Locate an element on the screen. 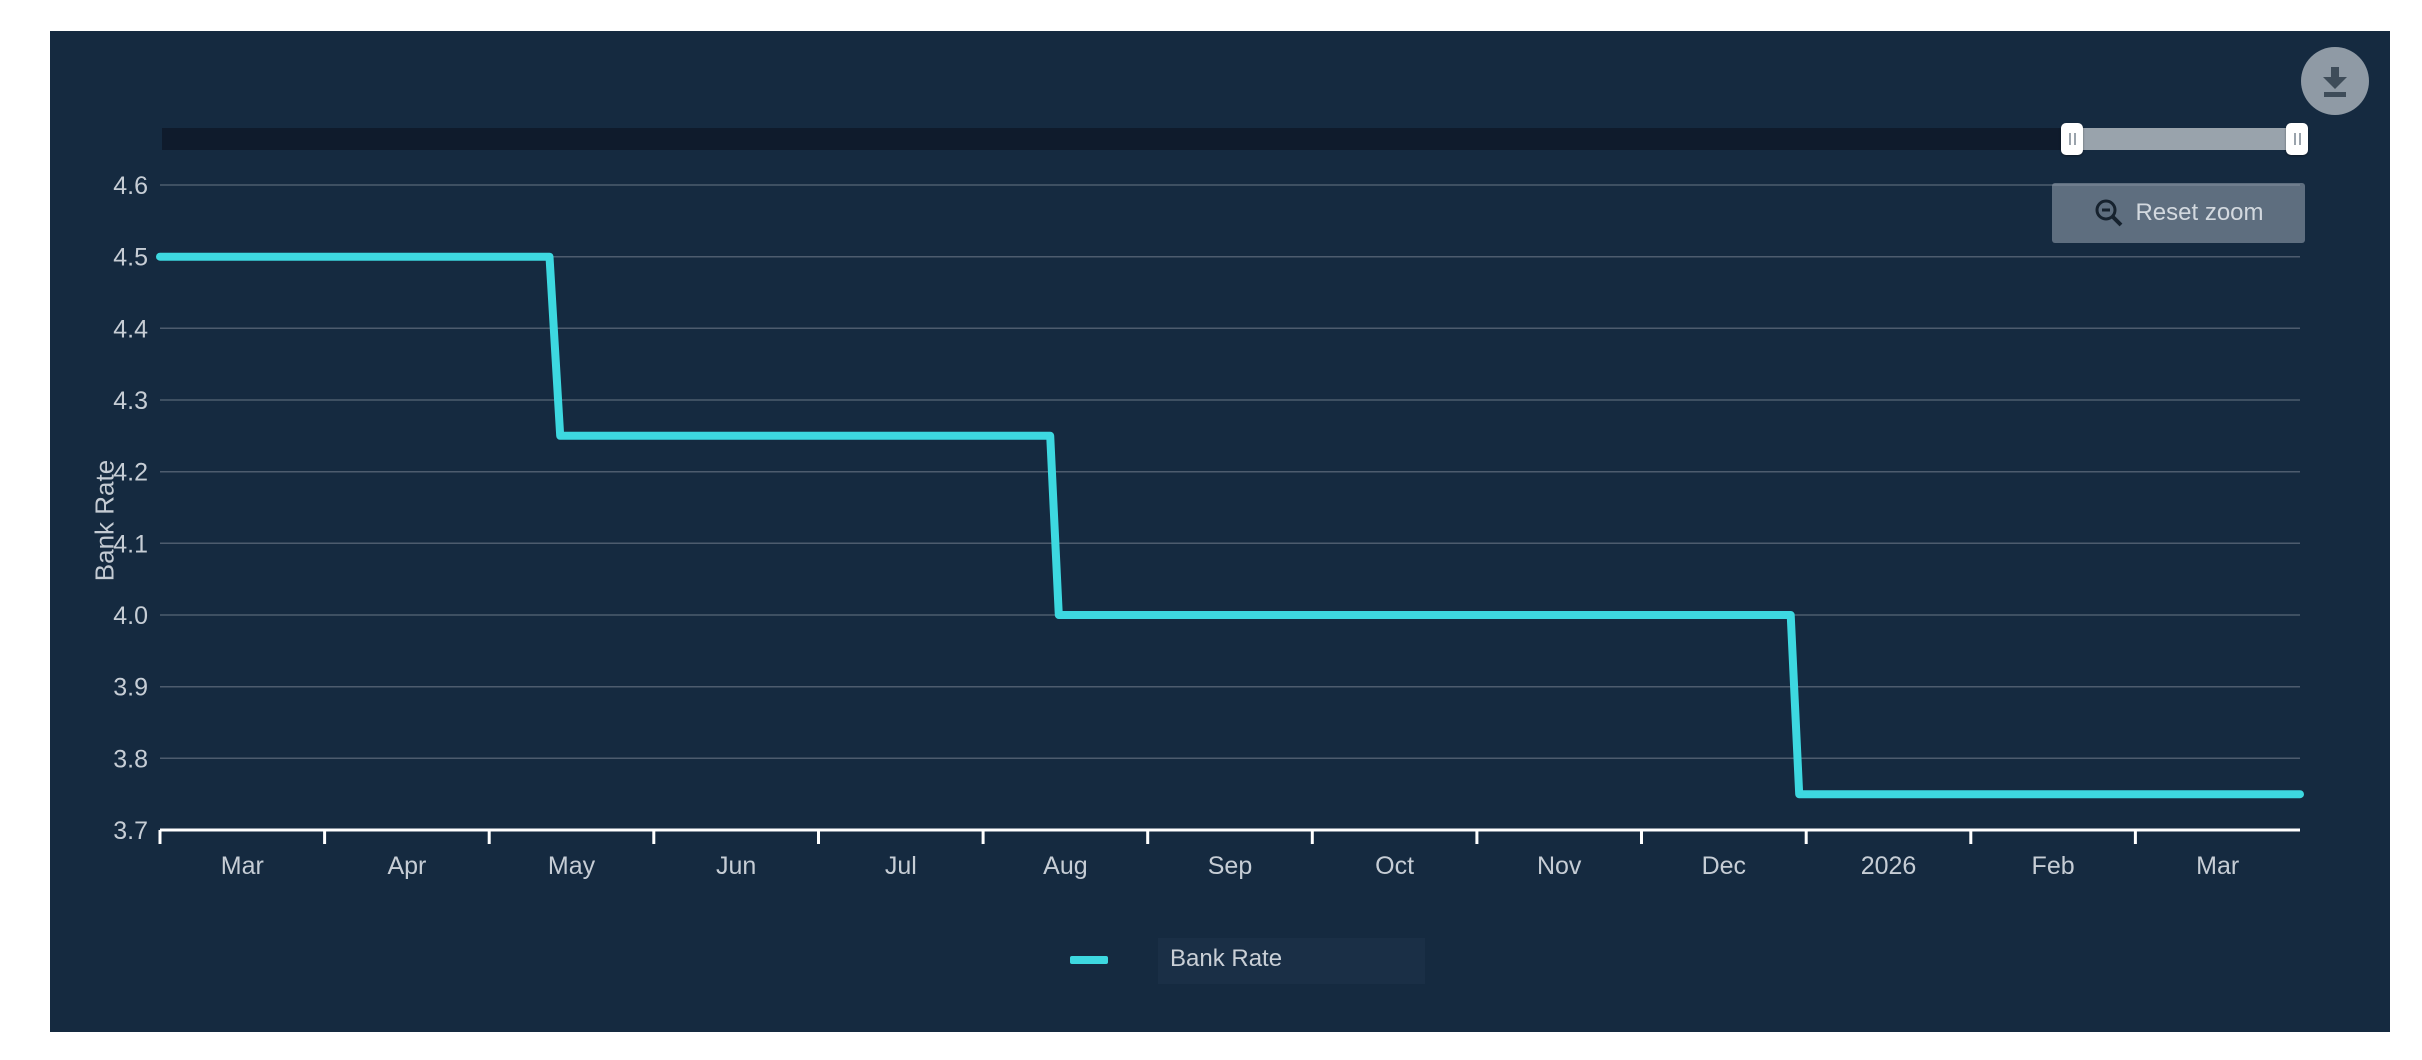 Image resolution: width=2422 pixels, height=1060 pixels. y-axis-label: 4.5 is located at coordinates (130, 258).